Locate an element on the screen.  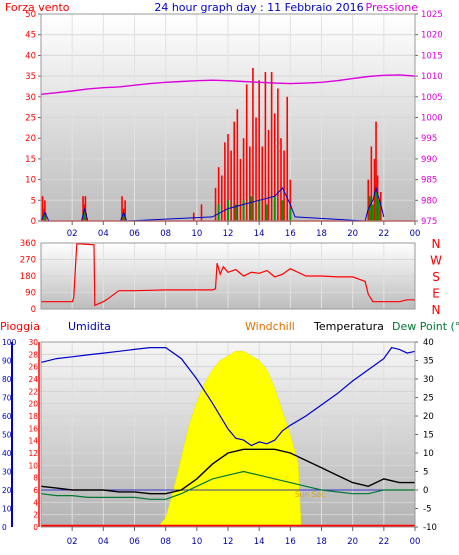
legend-entry: Umidita is located at coordinates (89, 326).